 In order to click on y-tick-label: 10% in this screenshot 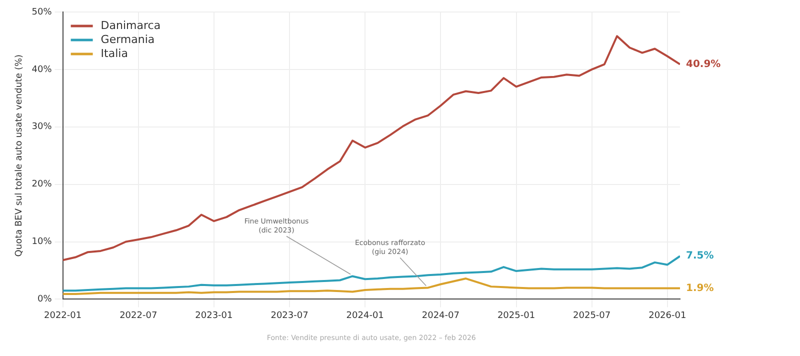, I will do `click(42, 242)`.